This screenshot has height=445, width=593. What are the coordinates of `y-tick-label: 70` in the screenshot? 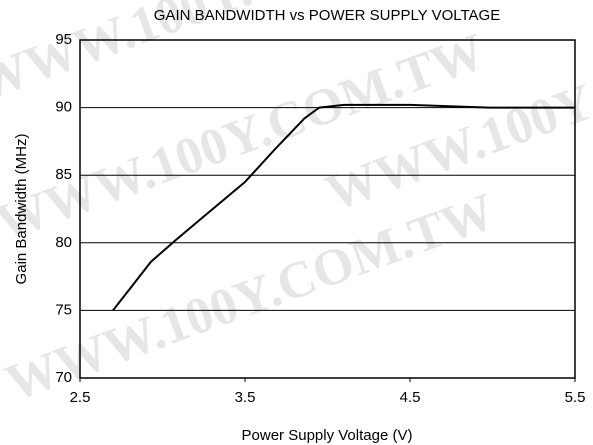 It's located at (63, 377).